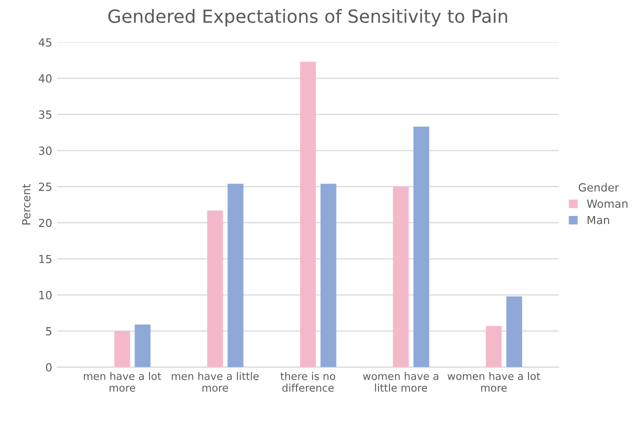 This screenshot has width=635, height=422. I want to click on y-axis-title: Percent, so click(26, 204).